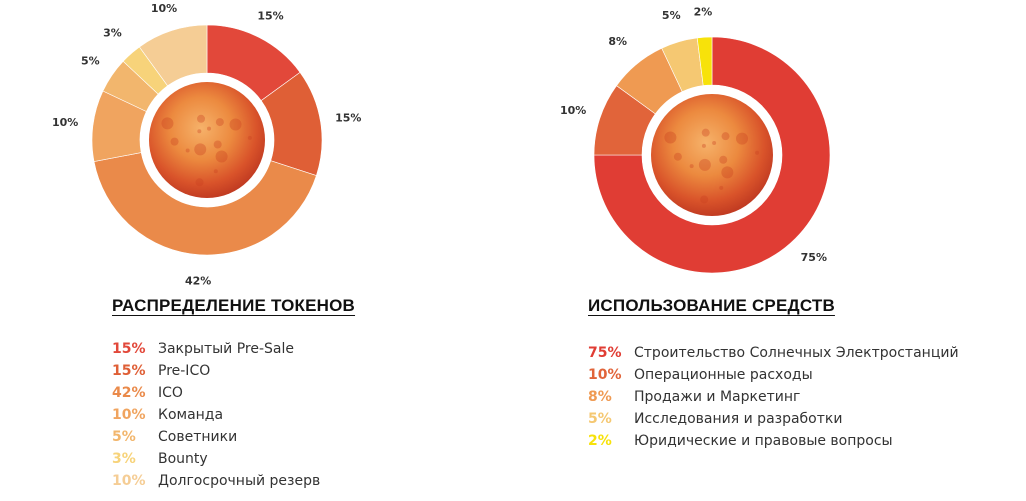 The width and height of the screenshot is (1026, 501). What do you see at coordinates (183, 459) in the screenshot?
I see `legend-label: Bounty` at bounding box center [183, 459].